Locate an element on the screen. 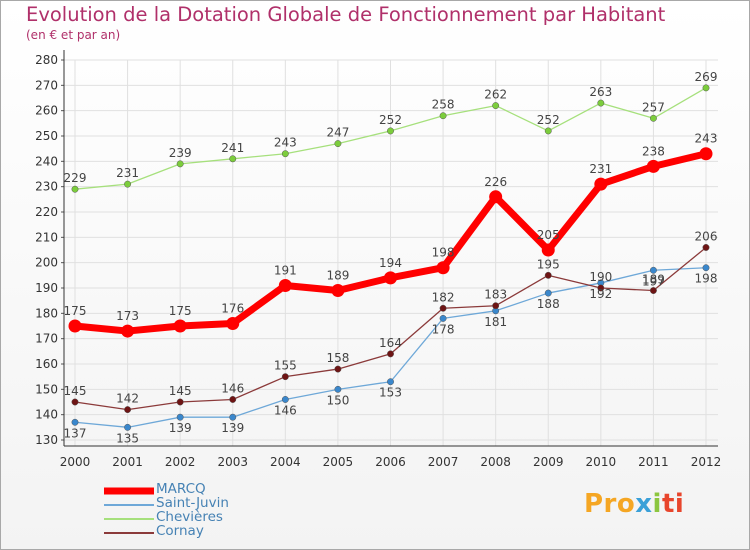  data-label-cornay: 155 is located at coordinates (285, 366).